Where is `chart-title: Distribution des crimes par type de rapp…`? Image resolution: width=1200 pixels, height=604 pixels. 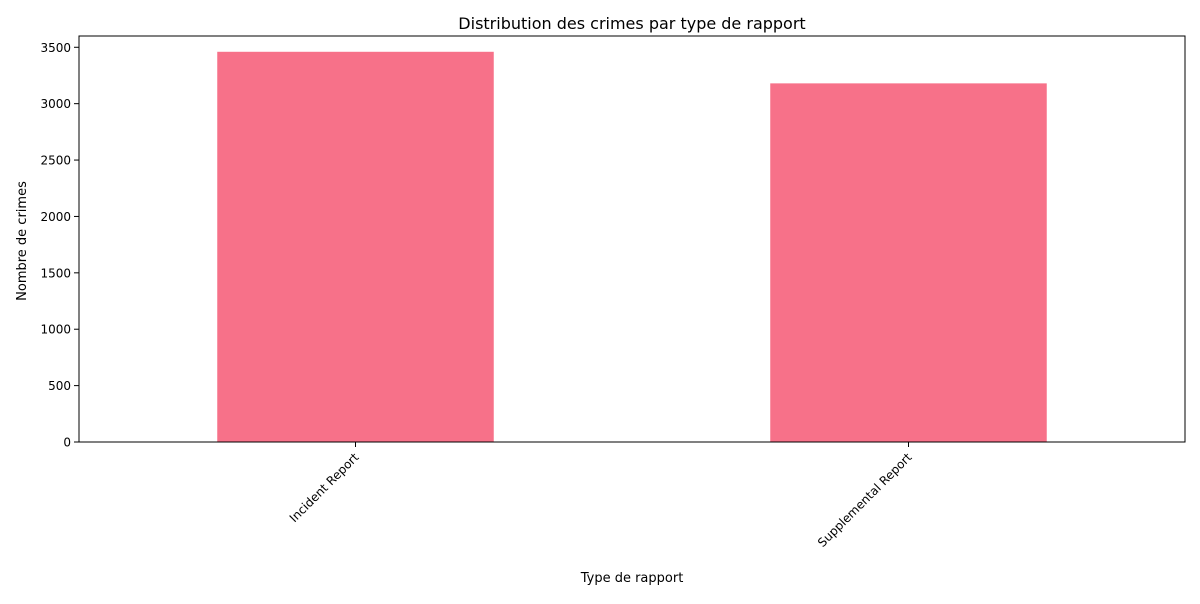 chart-title: Distribution des crimes par type de rapp… is located at coordinates (631, 23).